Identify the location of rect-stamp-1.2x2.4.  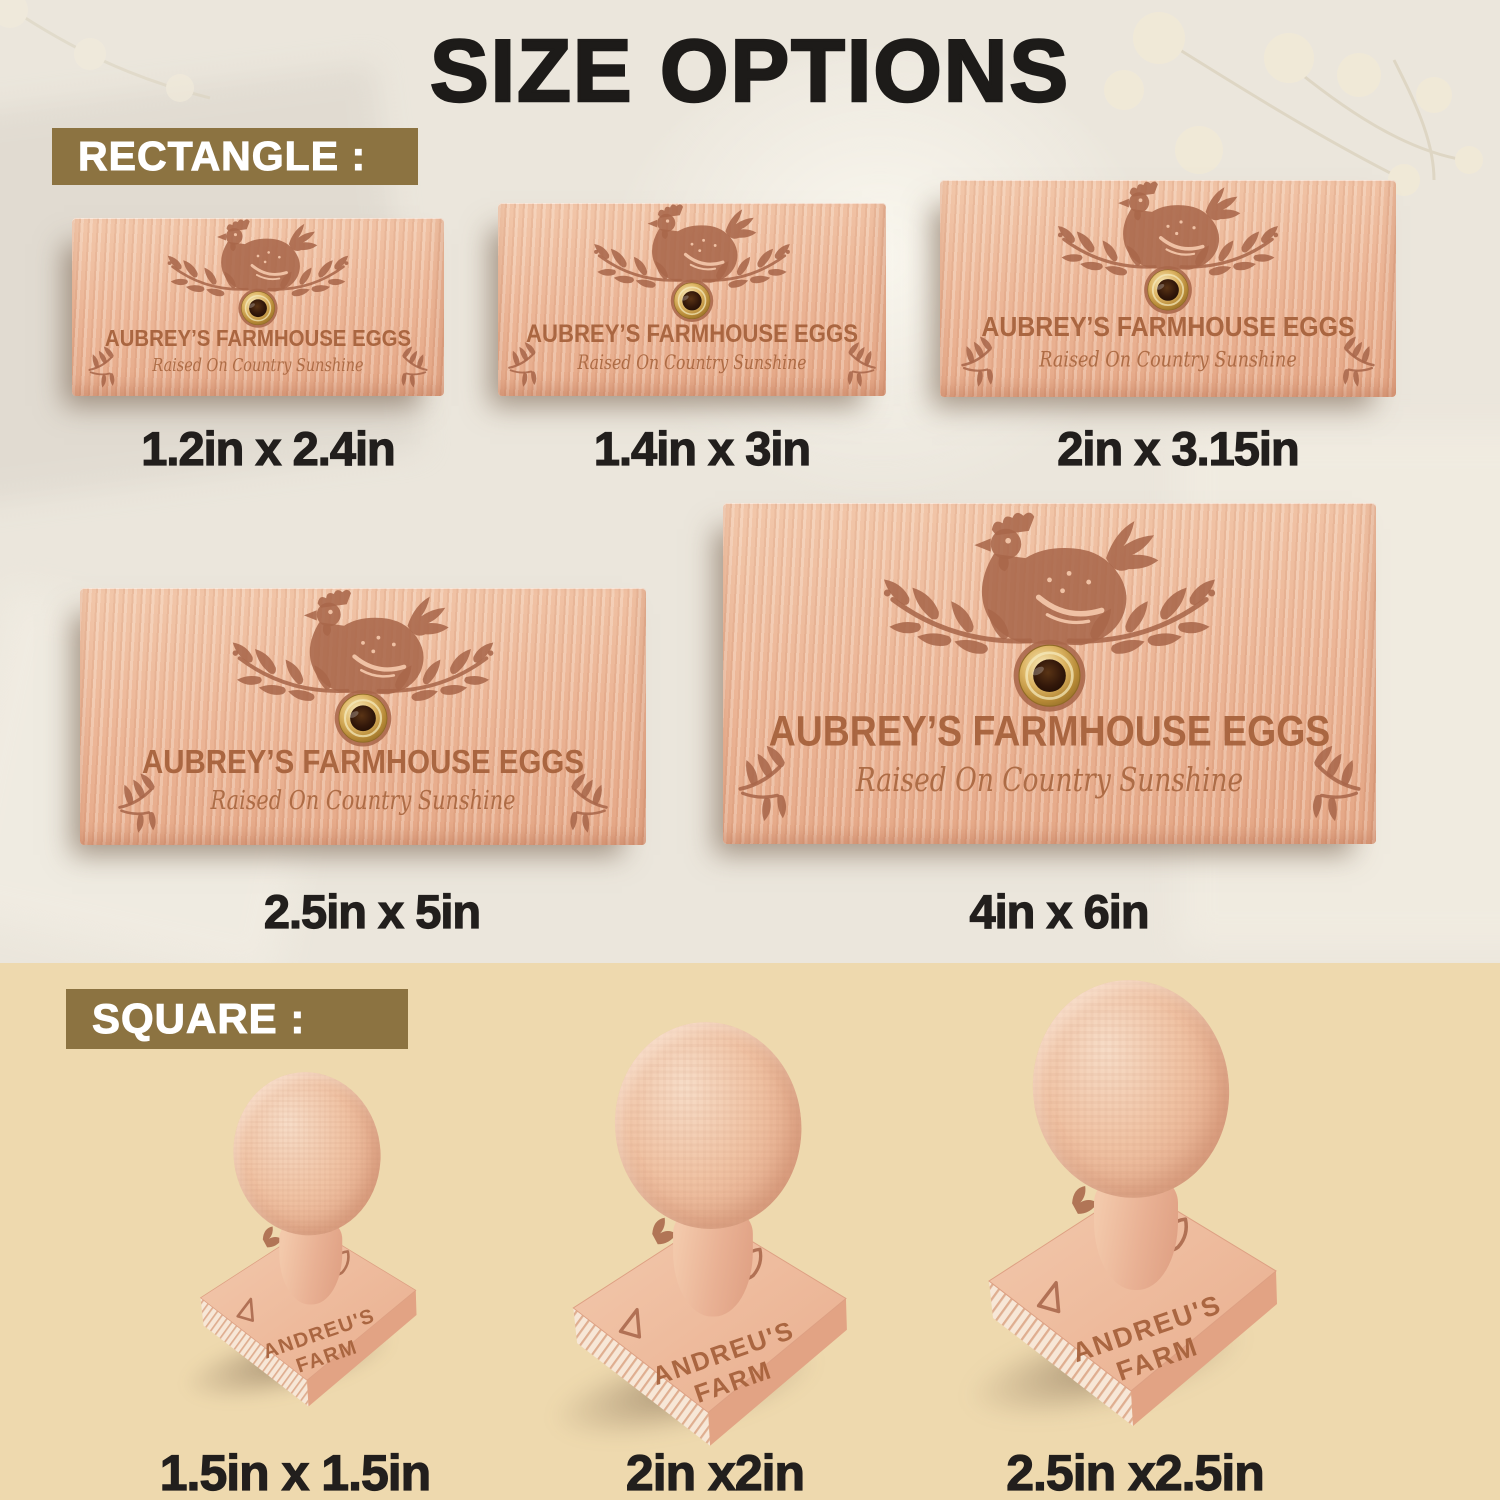
(258, 307).